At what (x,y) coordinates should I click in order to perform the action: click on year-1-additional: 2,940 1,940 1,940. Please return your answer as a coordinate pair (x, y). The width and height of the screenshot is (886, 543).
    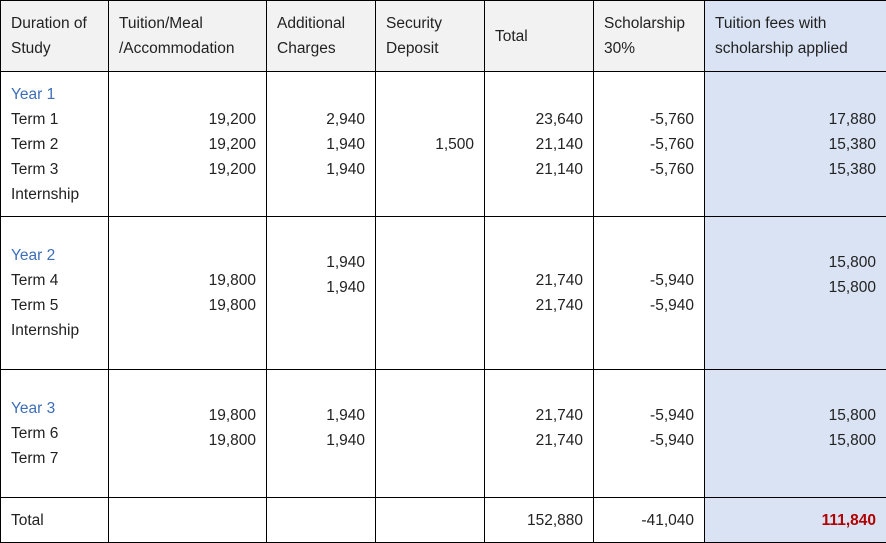
    Looking at the image, I should click on (321, 144).